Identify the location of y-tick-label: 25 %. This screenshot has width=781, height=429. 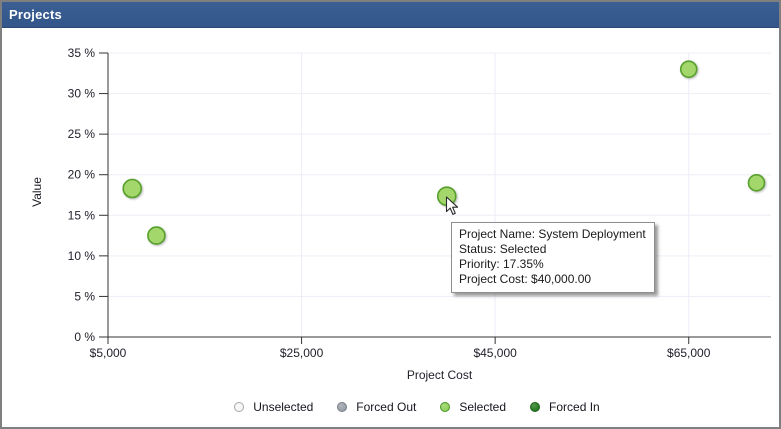
(82, 134).